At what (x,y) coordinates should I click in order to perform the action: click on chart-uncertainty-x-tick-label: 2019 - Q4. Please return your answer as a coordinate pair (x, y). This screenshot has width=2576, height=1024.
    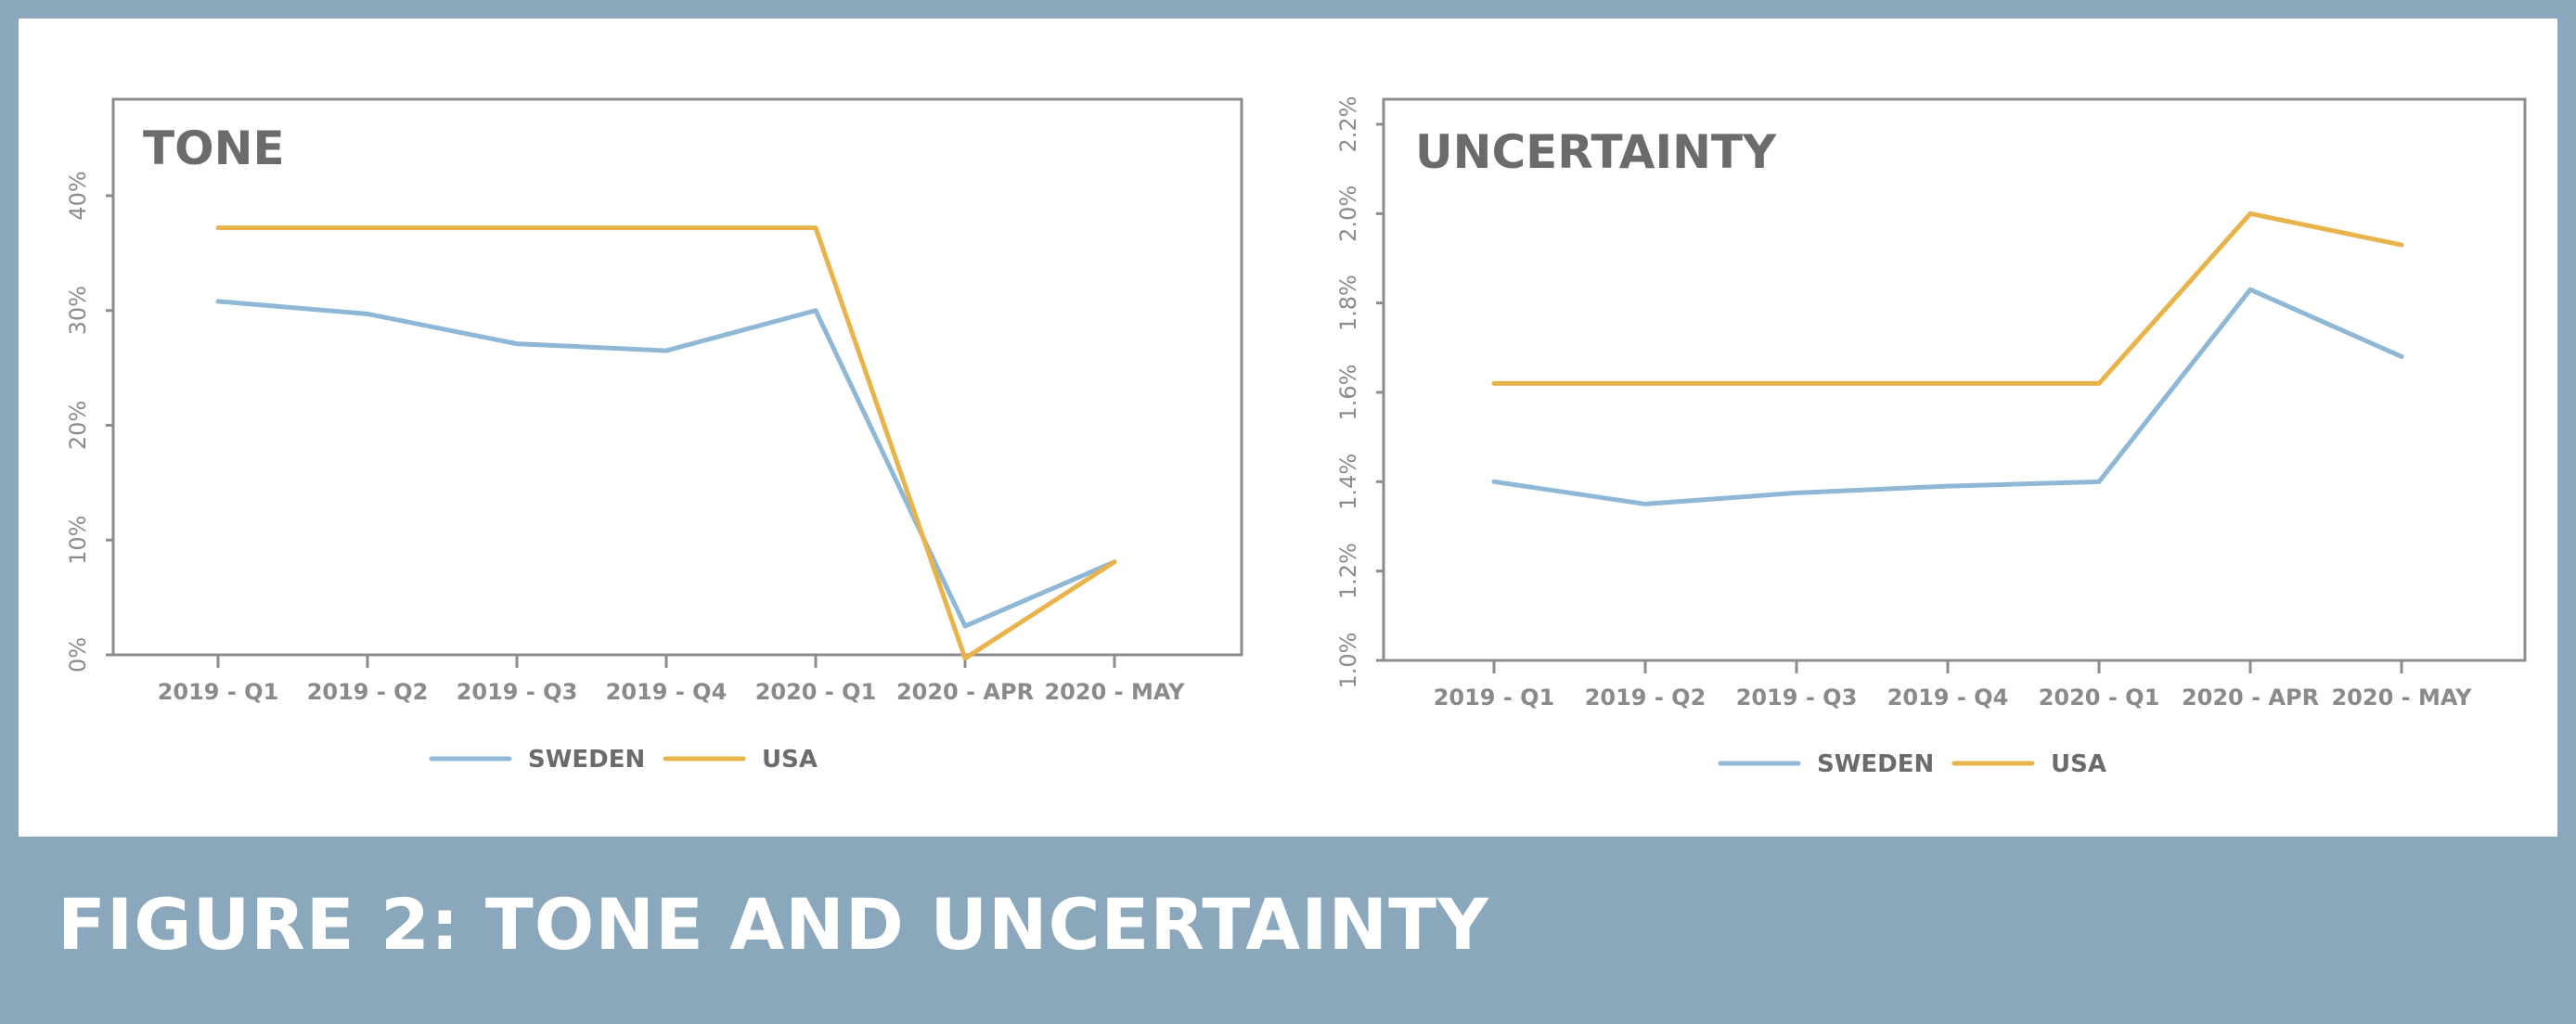
    Looking at the image, I should click on (1948, 697).